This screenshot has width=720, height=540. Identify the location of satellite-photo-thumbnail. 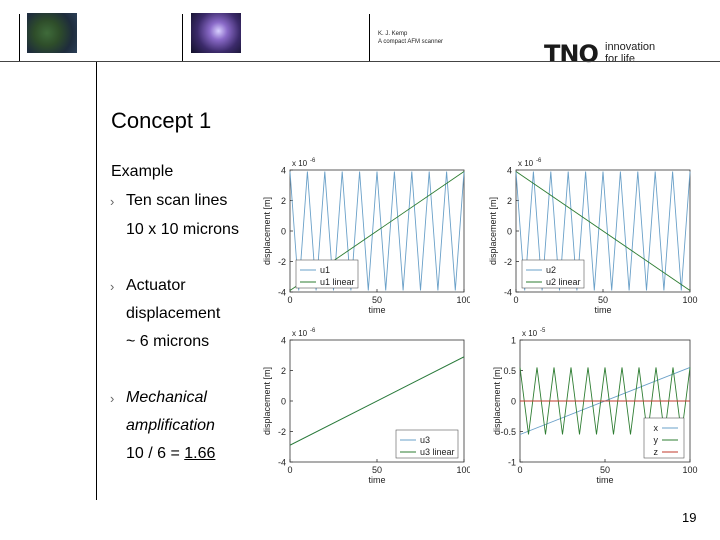
(52, 33).